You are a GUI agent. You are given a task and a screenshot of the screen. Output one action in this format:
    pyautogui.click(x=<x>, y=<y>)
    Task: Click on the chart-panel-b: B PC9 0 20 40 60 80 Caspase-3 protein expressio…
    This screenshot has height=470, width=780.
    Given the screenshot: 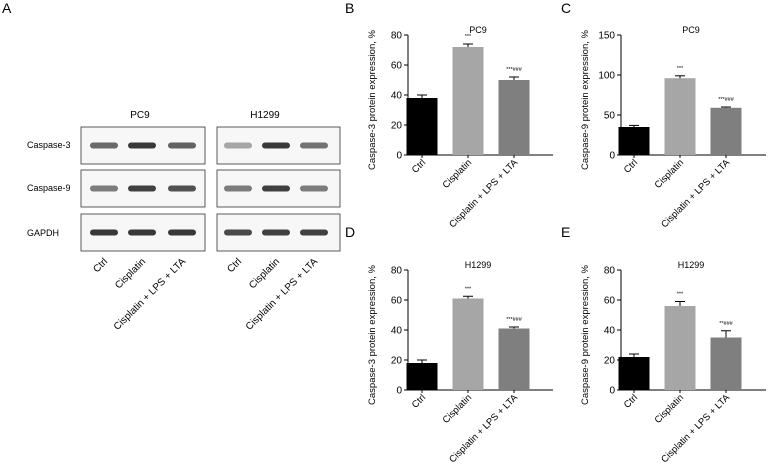 What is the action you would take?
    pyautogui.click(x=449, y=115)
    